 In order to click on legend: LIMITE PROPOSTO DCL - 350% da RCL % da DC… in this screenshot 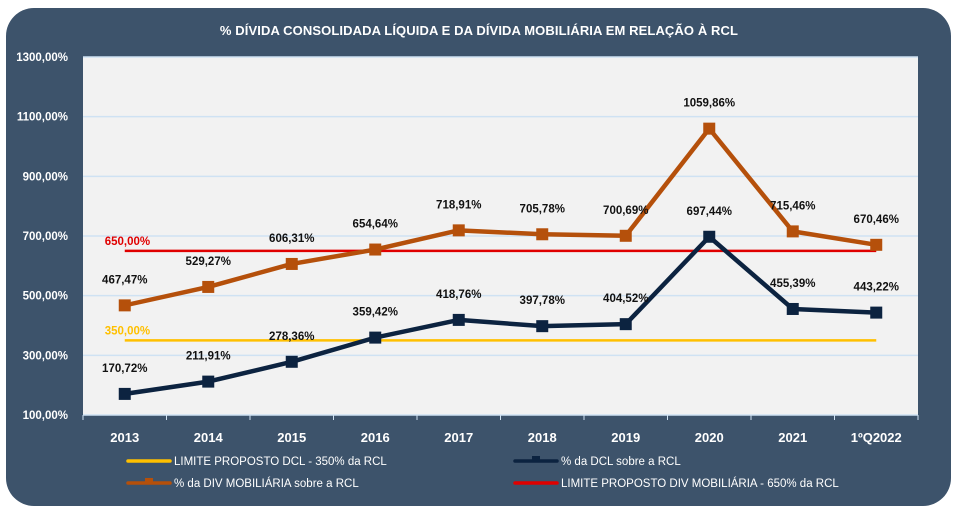, I will do `click(482, 473)`.